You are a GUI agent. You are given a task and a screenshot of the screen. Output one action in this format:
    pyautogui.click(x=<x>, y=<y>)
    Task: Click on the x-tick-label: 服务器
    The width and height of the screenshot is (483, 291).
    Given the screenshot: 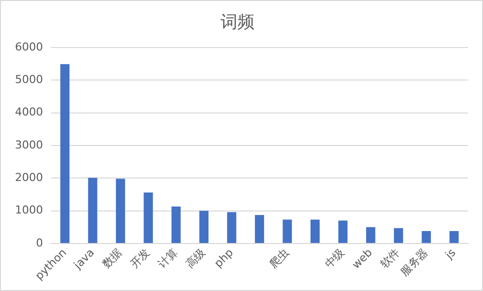 What is the action you would take?
    pyautogui.click(x=414, y=262)
    